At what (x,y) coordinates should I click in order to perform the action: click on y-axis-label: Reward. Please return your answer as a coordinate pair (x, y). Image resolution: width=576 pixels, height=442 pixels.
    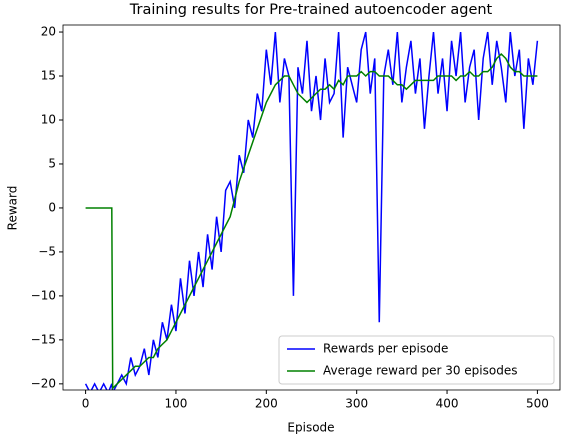
    Looking at the image, I should click on (13, 208).